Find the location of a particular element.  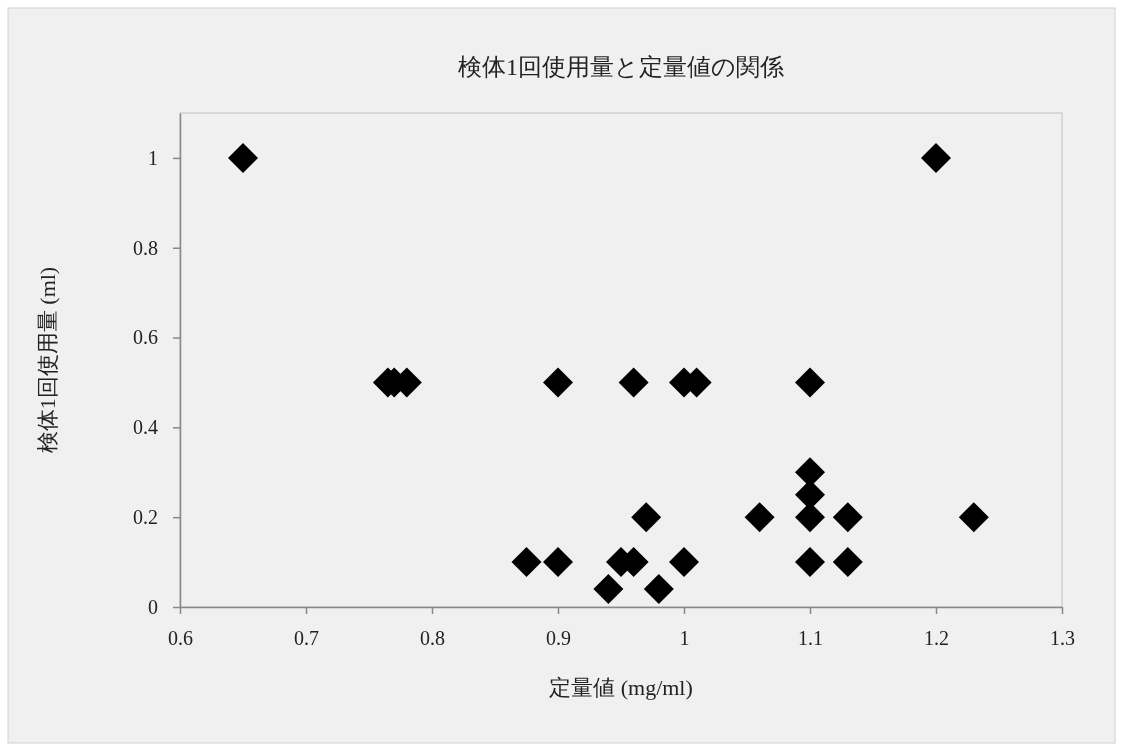

chart-title: 検体1回使用量と定量値の関係 is located at coordinates (621, 67).